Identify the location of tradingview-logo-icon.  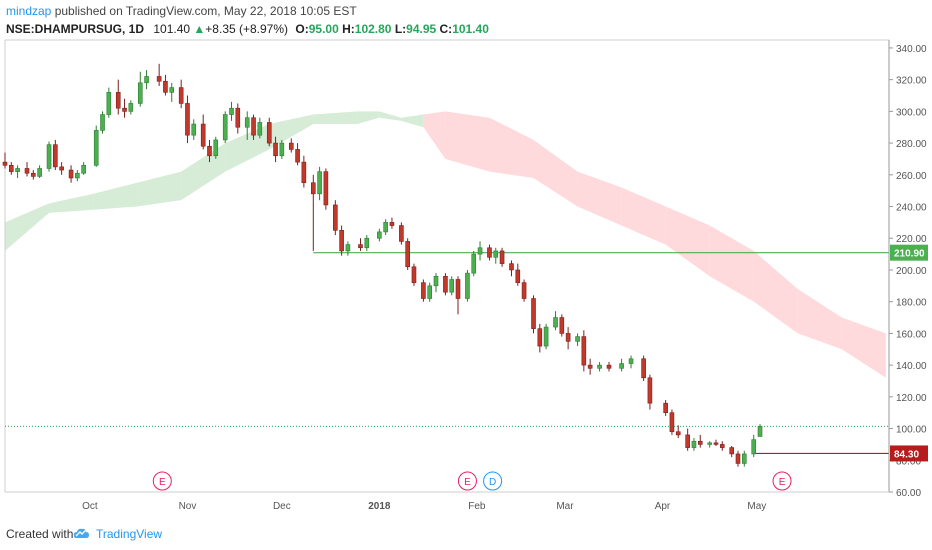
(81, 533).